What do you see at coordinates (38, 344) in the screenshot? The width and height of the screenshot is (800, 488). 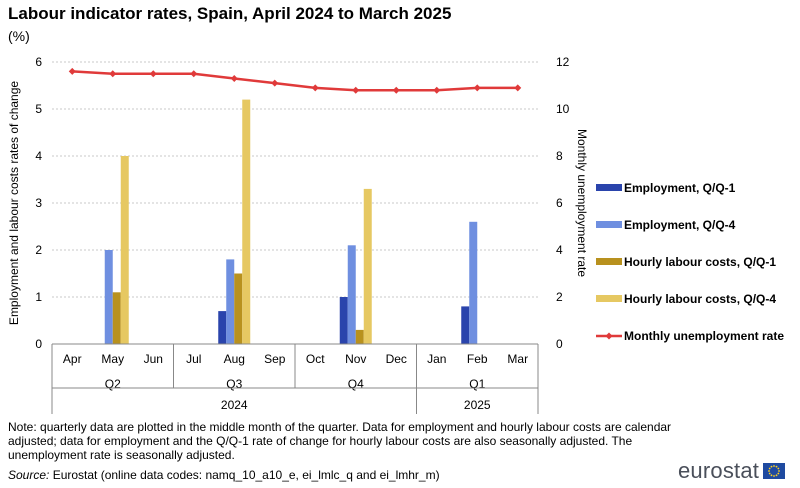 I see `y-left-tick-label: 0` at bounding box center [38, 344].